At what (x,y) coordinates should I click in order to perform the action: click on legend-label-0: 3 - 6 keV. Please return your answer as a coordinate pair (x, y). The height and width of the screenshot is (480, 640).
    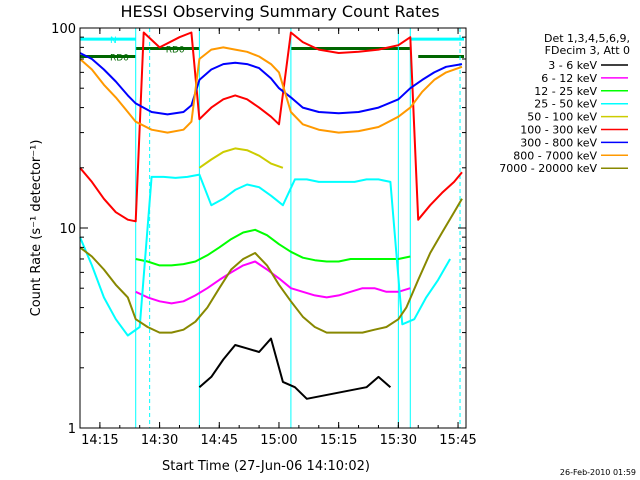
    Looking at the image, I should click on (572, 65).